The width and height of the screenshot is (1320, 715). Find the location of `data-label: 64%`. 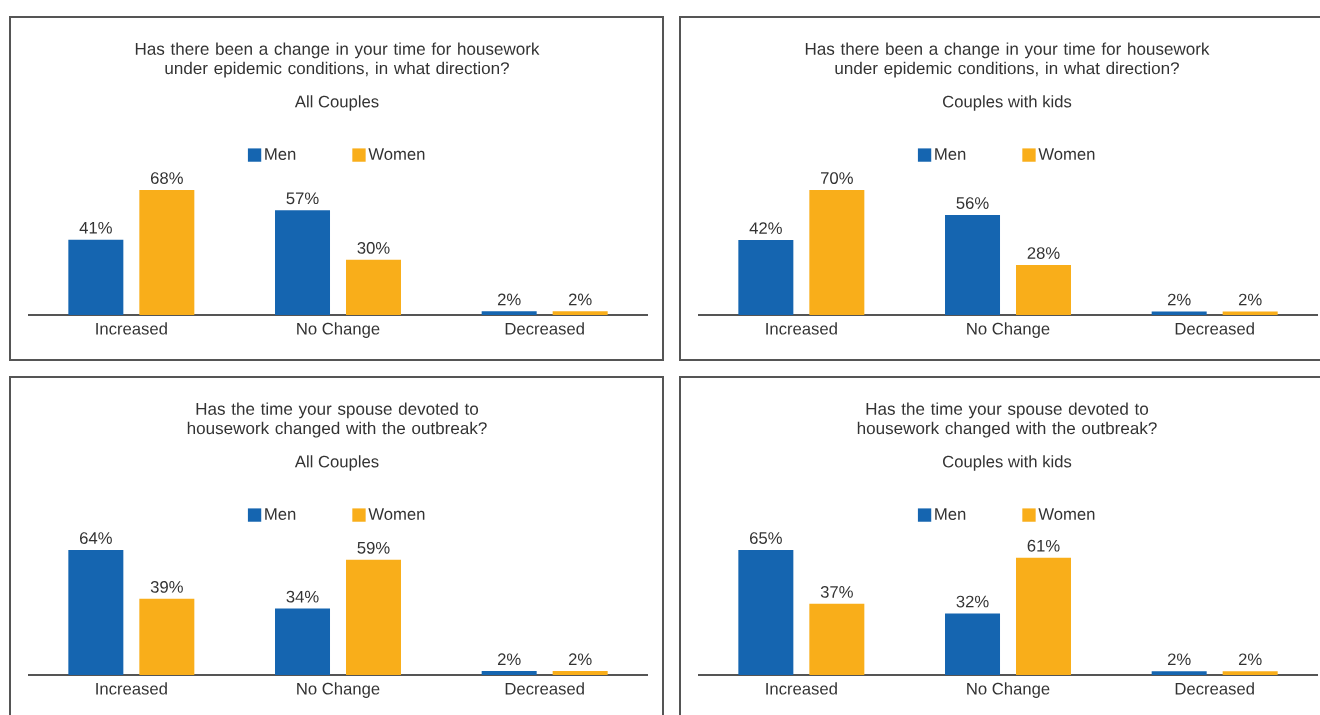

data-label: 64% is located at coordinates (96, 538).